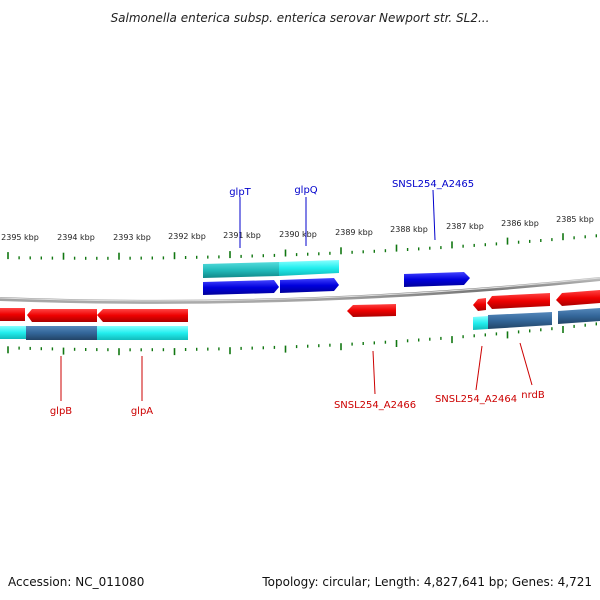 This screenshot has height=600, width=600. I want to click on gene-arrow-SNSL254_A2464, so click(479, 304).